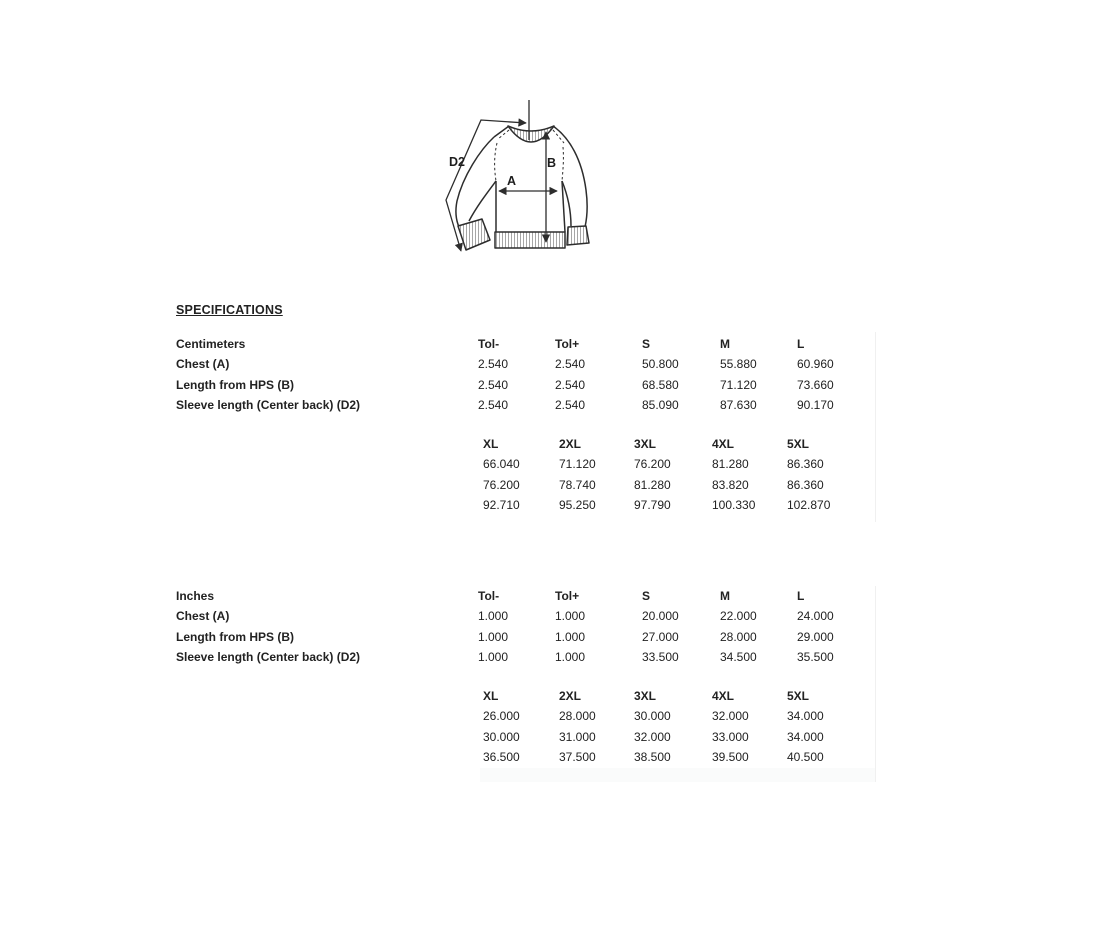 The width and height of the screenshot is (1120, 939). Describe the element at coordinates (203, 616) in the screenshot. I see `inches-row-label: Chest (A)` at that location.